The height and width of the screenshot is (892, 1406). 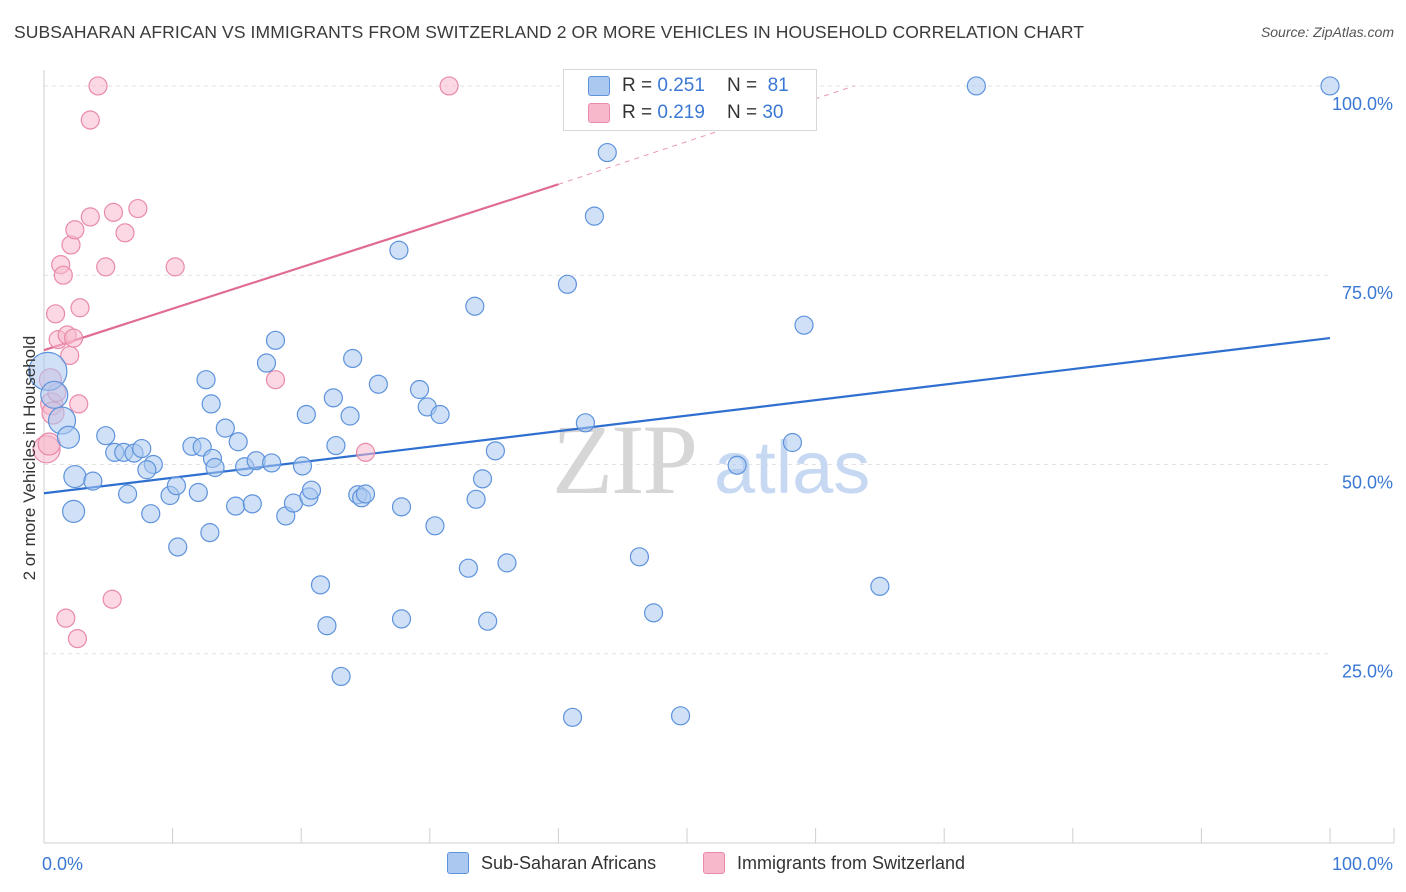 I want to click on stats-row-blue: R = 0.251 N = 81, so click(x=688, y=86).